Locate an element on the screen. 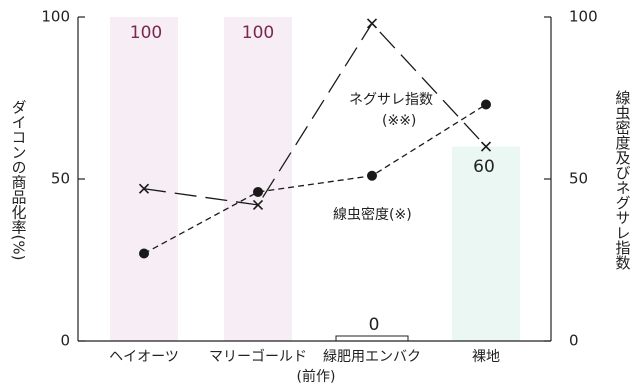  bar-value-label-4: 60 is located at coordinates (484, 167).